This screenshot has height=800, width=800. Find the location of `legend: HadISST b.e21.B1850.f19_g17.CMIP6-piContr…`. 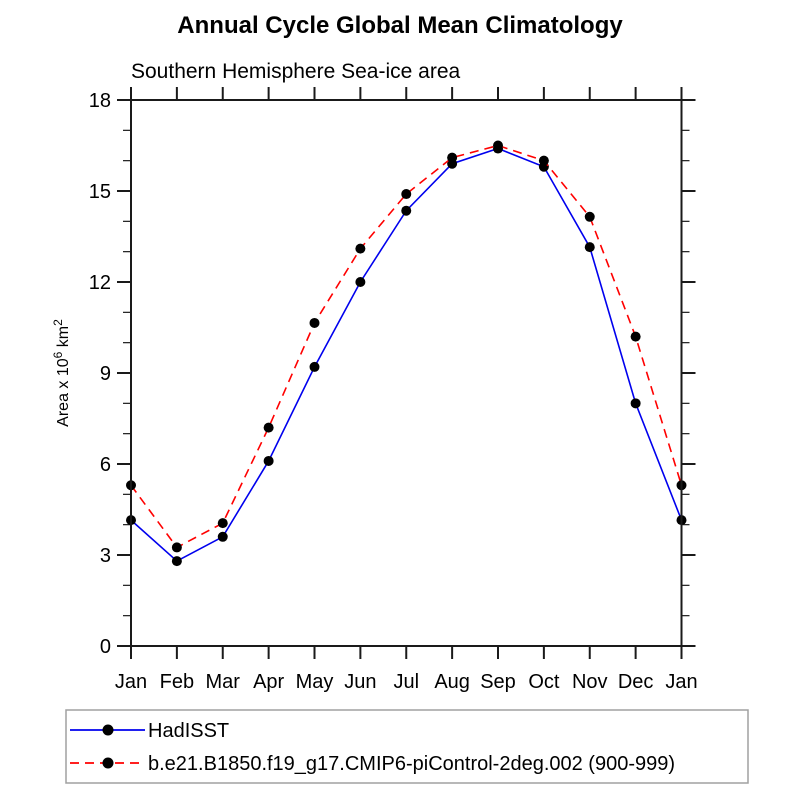

legend: HadISST b.e21.B1850.f19_g17.CMIP6-piContr… is located at coordinates (407, 746).